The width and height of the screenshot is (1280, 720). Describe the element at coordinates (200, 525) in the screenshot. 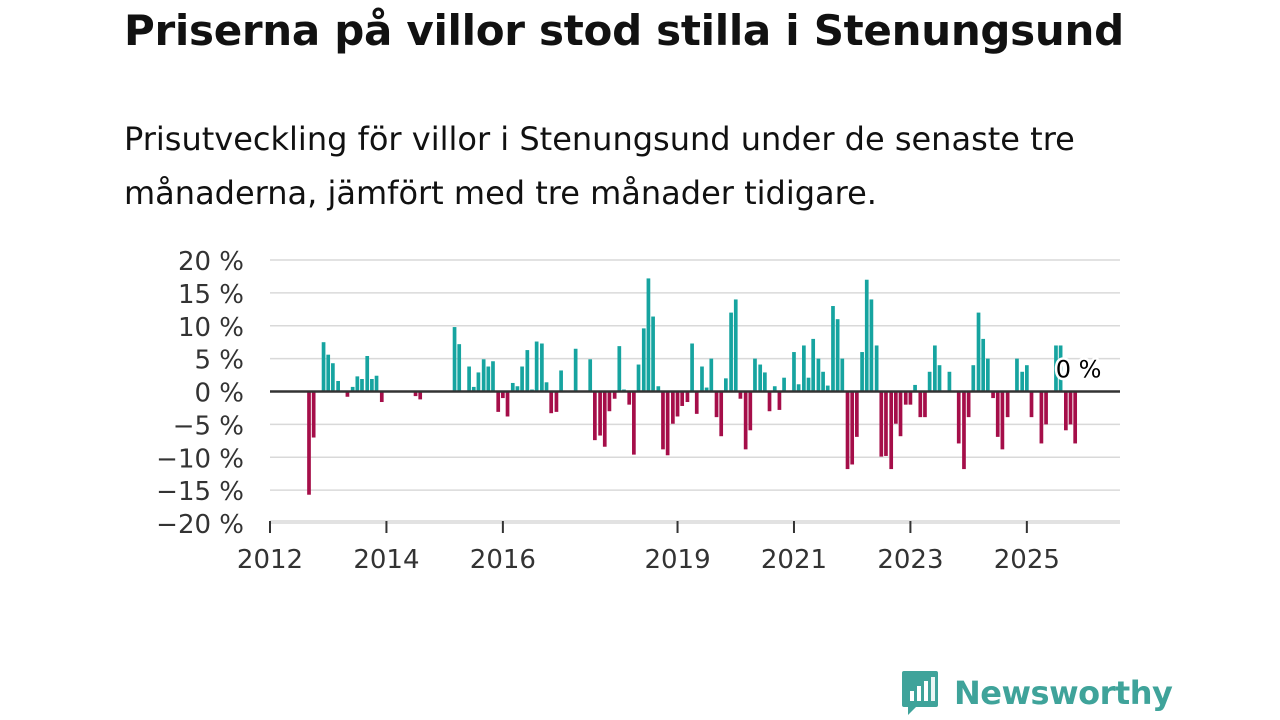

I see `y-tick-label: −20 %` at that location.